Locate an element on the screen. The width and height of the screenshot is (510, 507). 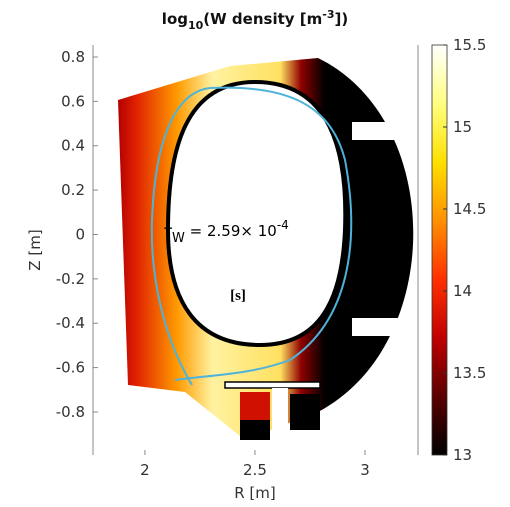
y-tick-label: 0 is located at coordinates (80, 234).